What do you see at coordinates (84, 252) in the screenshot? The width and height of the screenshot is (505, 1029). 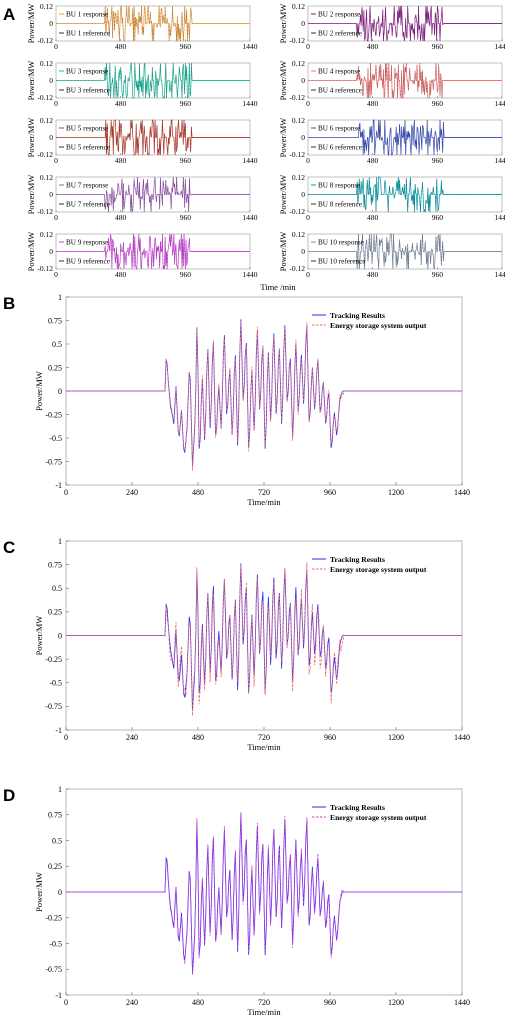 I see `subplot-legend: BU 9 response BU 9 reference` at bounding box center [84, 252].